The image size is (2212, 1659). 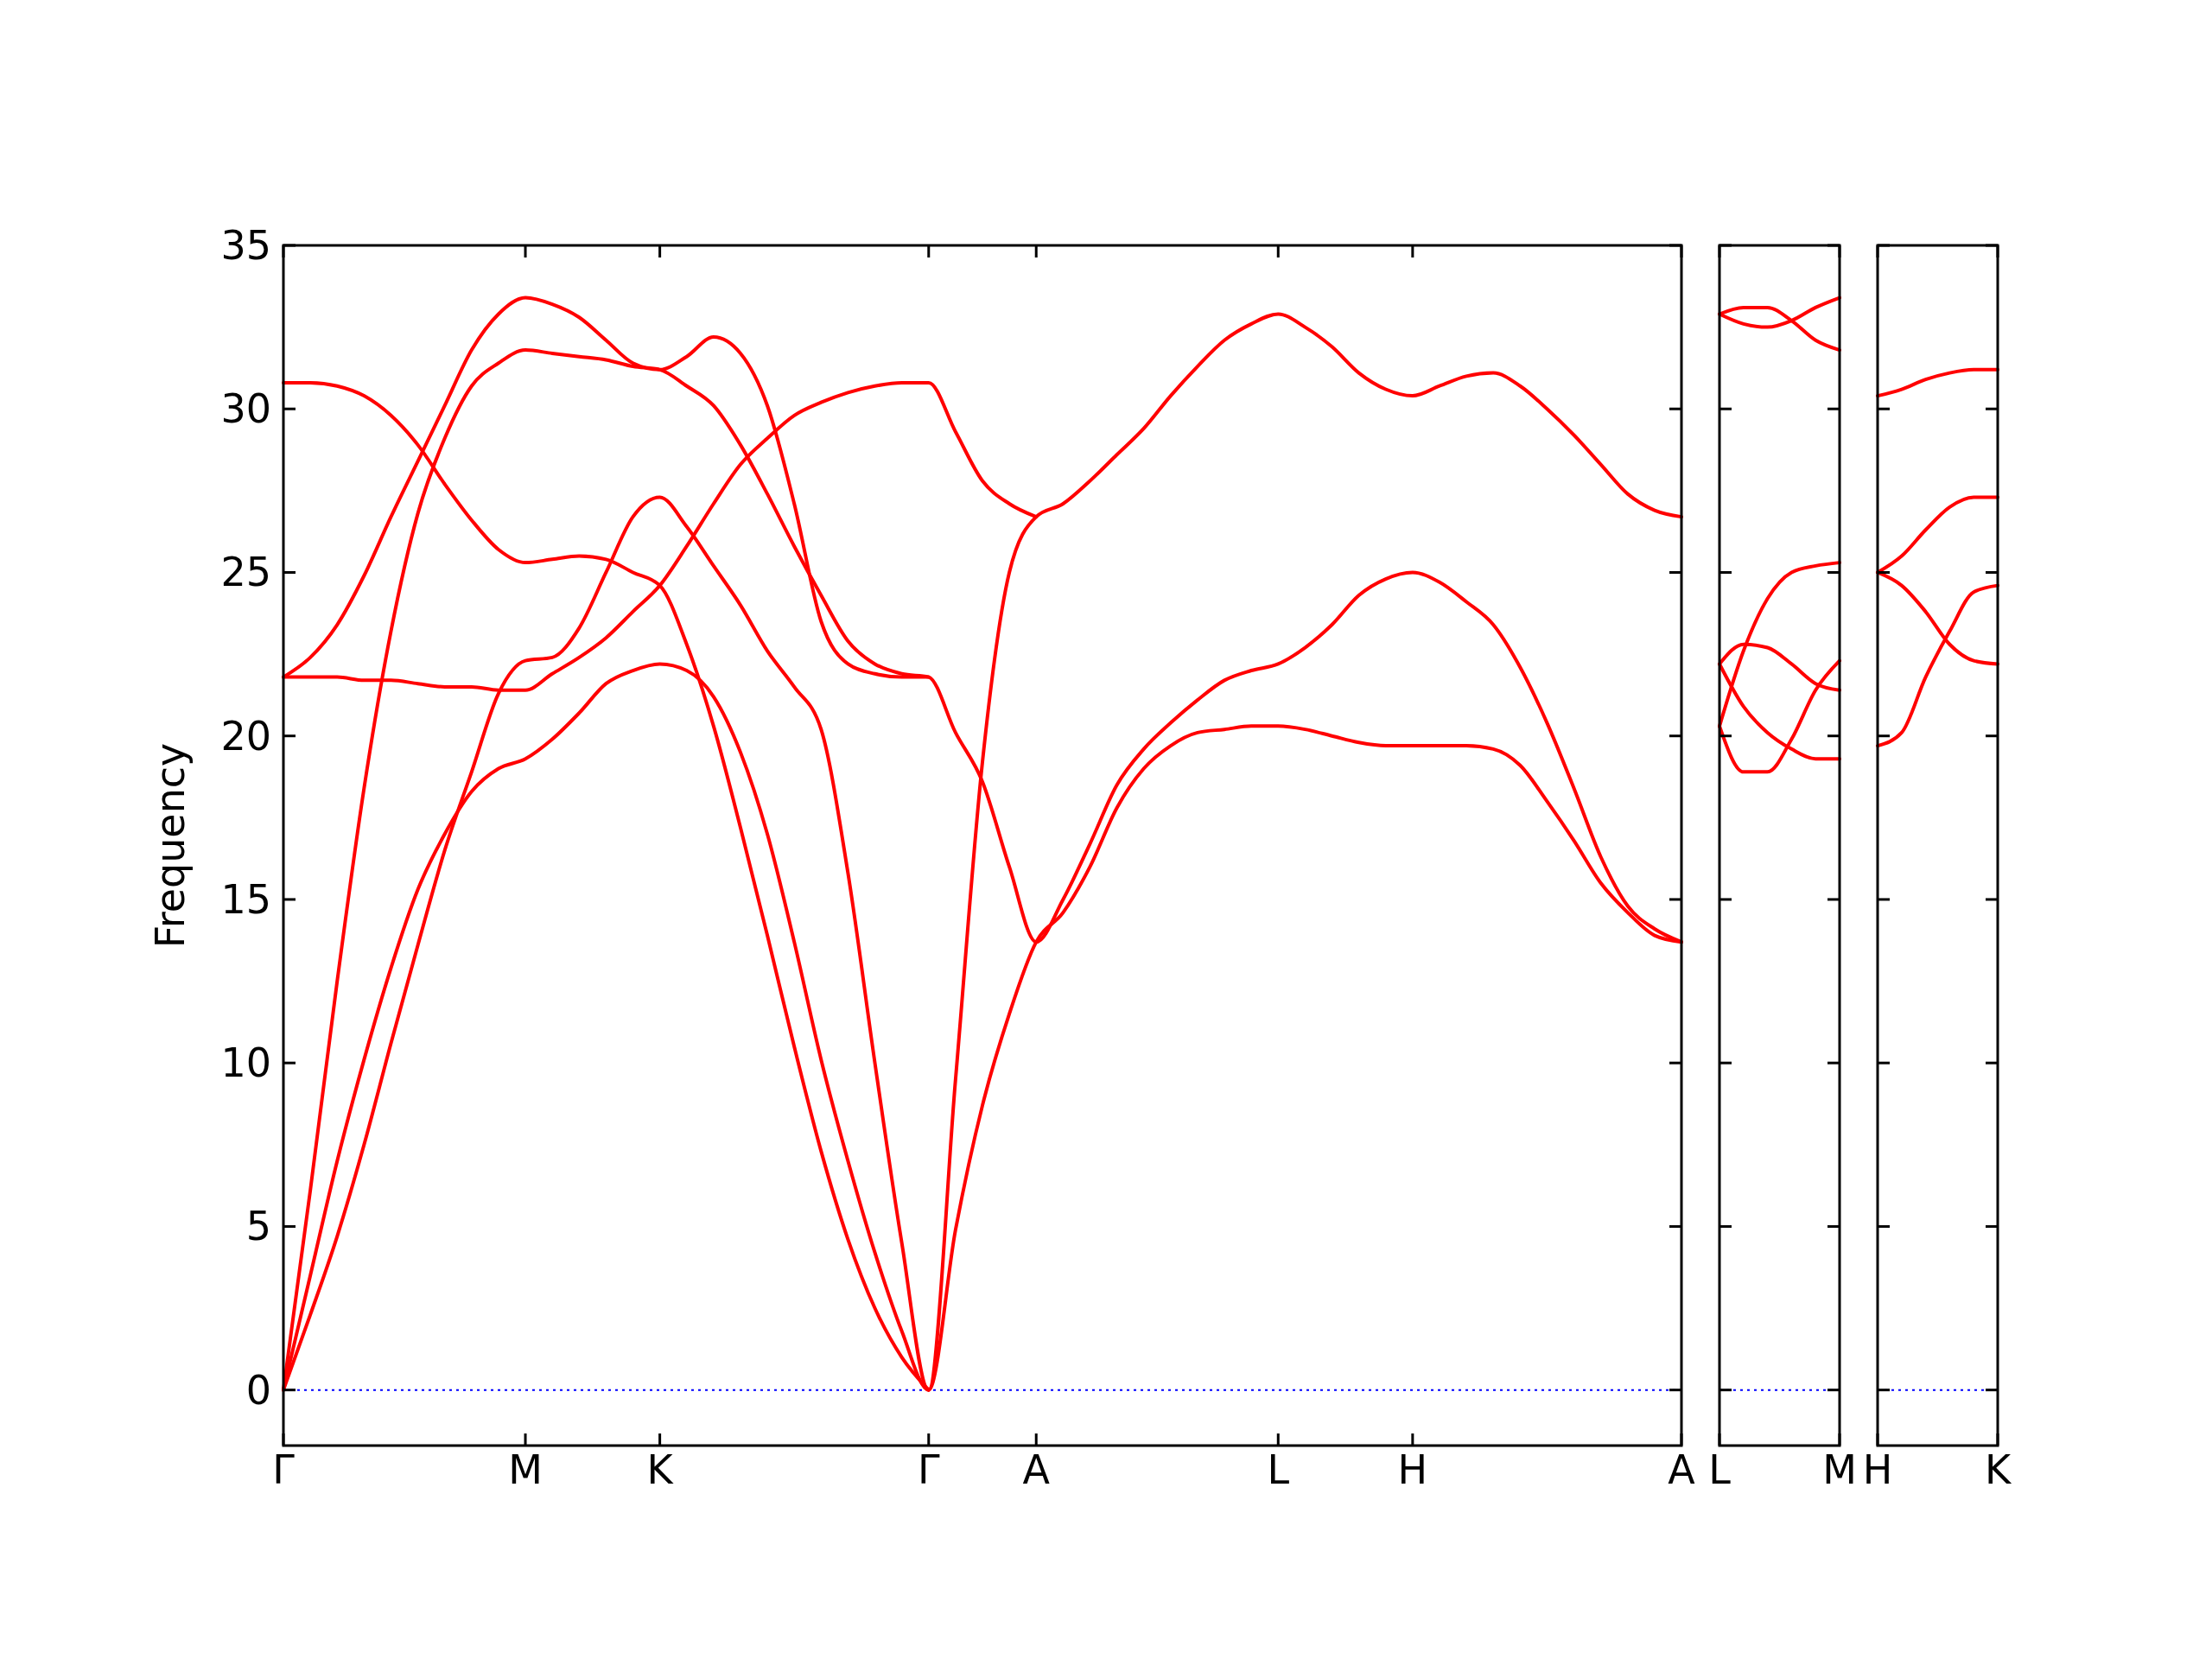 What do you see at coordinates (245, 409) in the screenshot?
I see `y-tick-label: 30` at bounding box center [245, 409].